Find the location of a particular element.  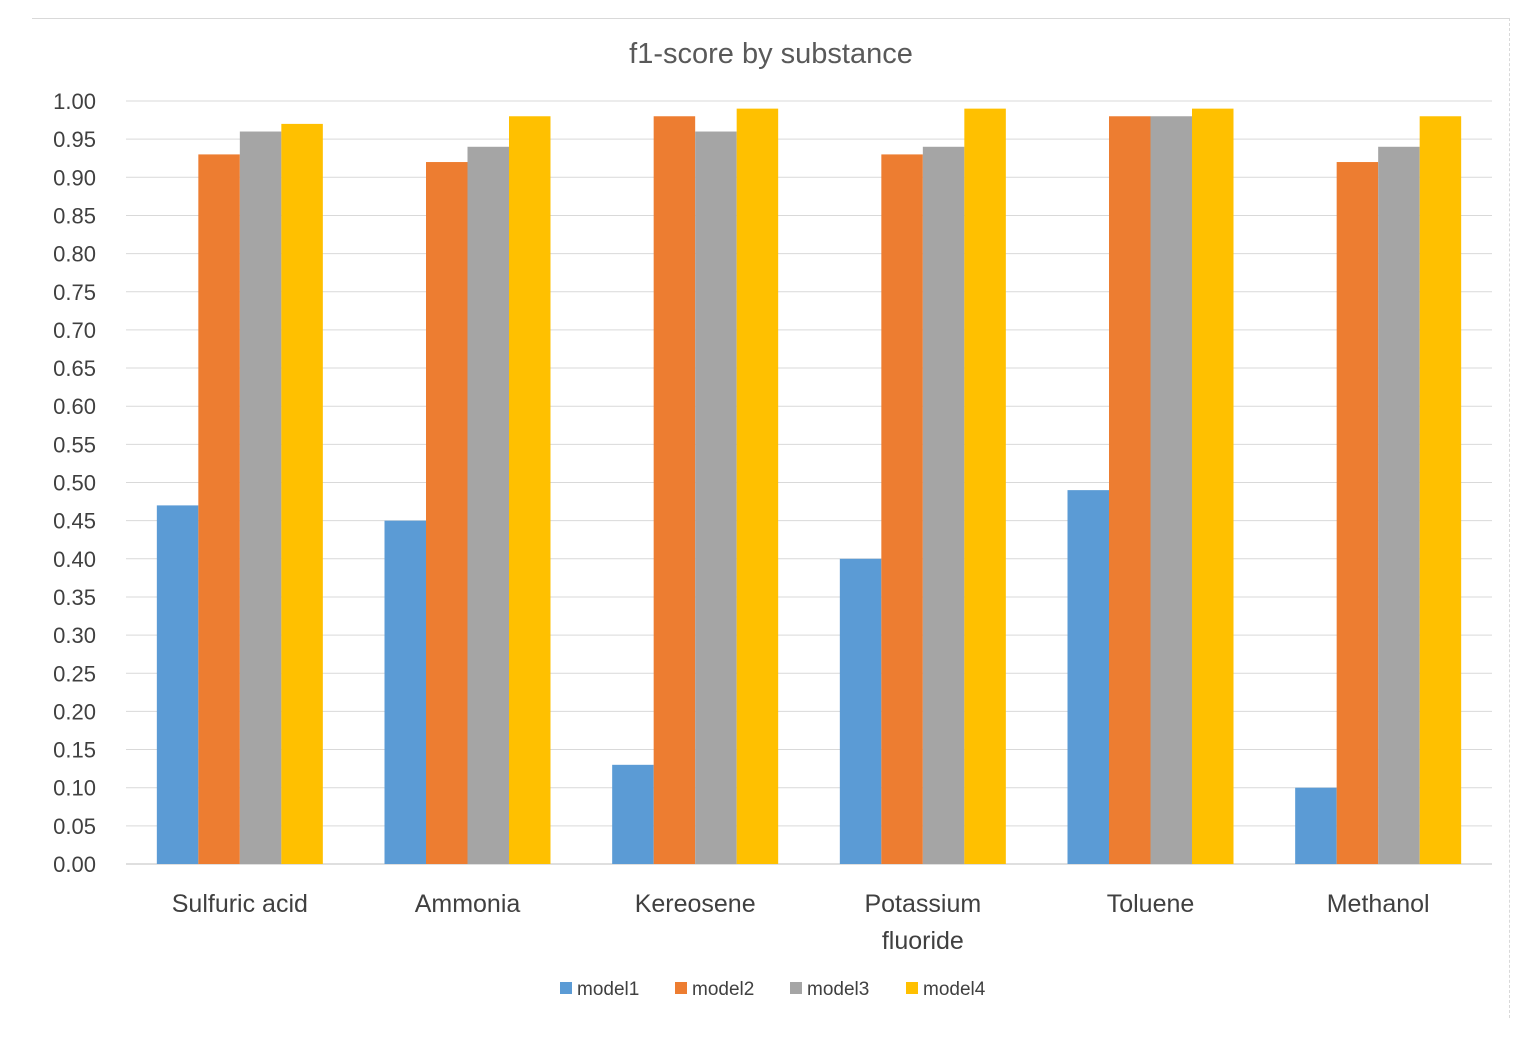

y-tick-label: 0.20 is located at coordinates (74, 711).